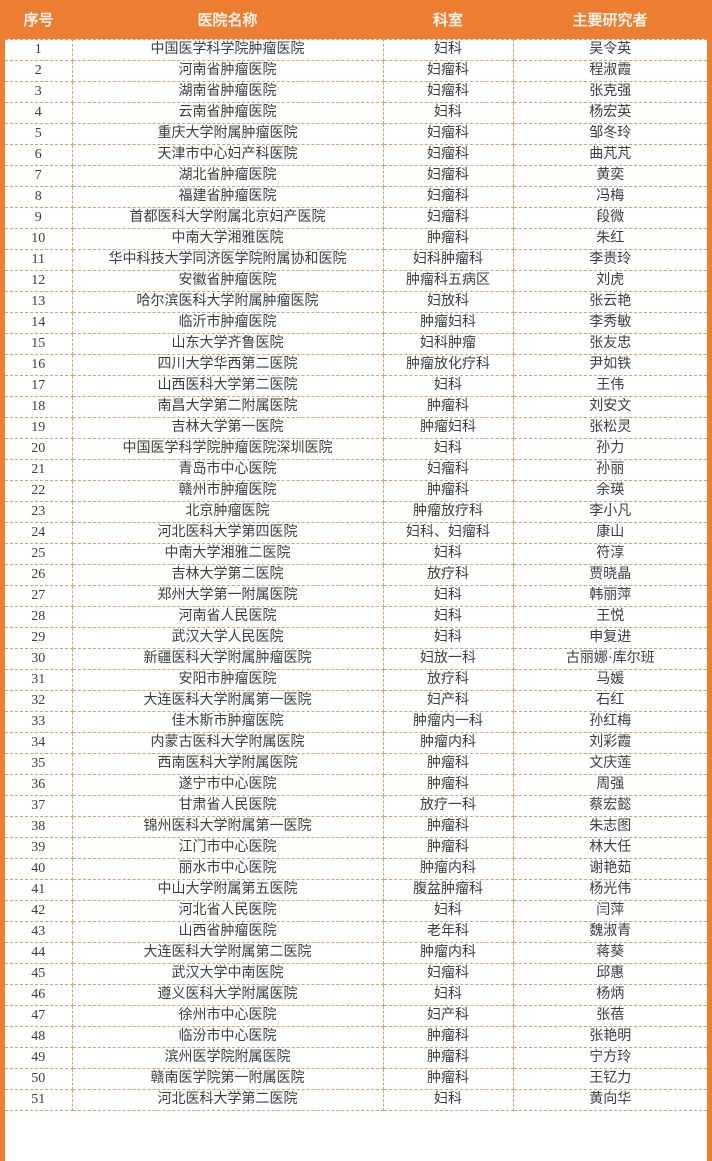 The image size is (712, 1161). Describe the element at coordinates (228, 92) in the screenshot. I see `hospital-name-cell: 湖南省肿瘤医院` at that location.